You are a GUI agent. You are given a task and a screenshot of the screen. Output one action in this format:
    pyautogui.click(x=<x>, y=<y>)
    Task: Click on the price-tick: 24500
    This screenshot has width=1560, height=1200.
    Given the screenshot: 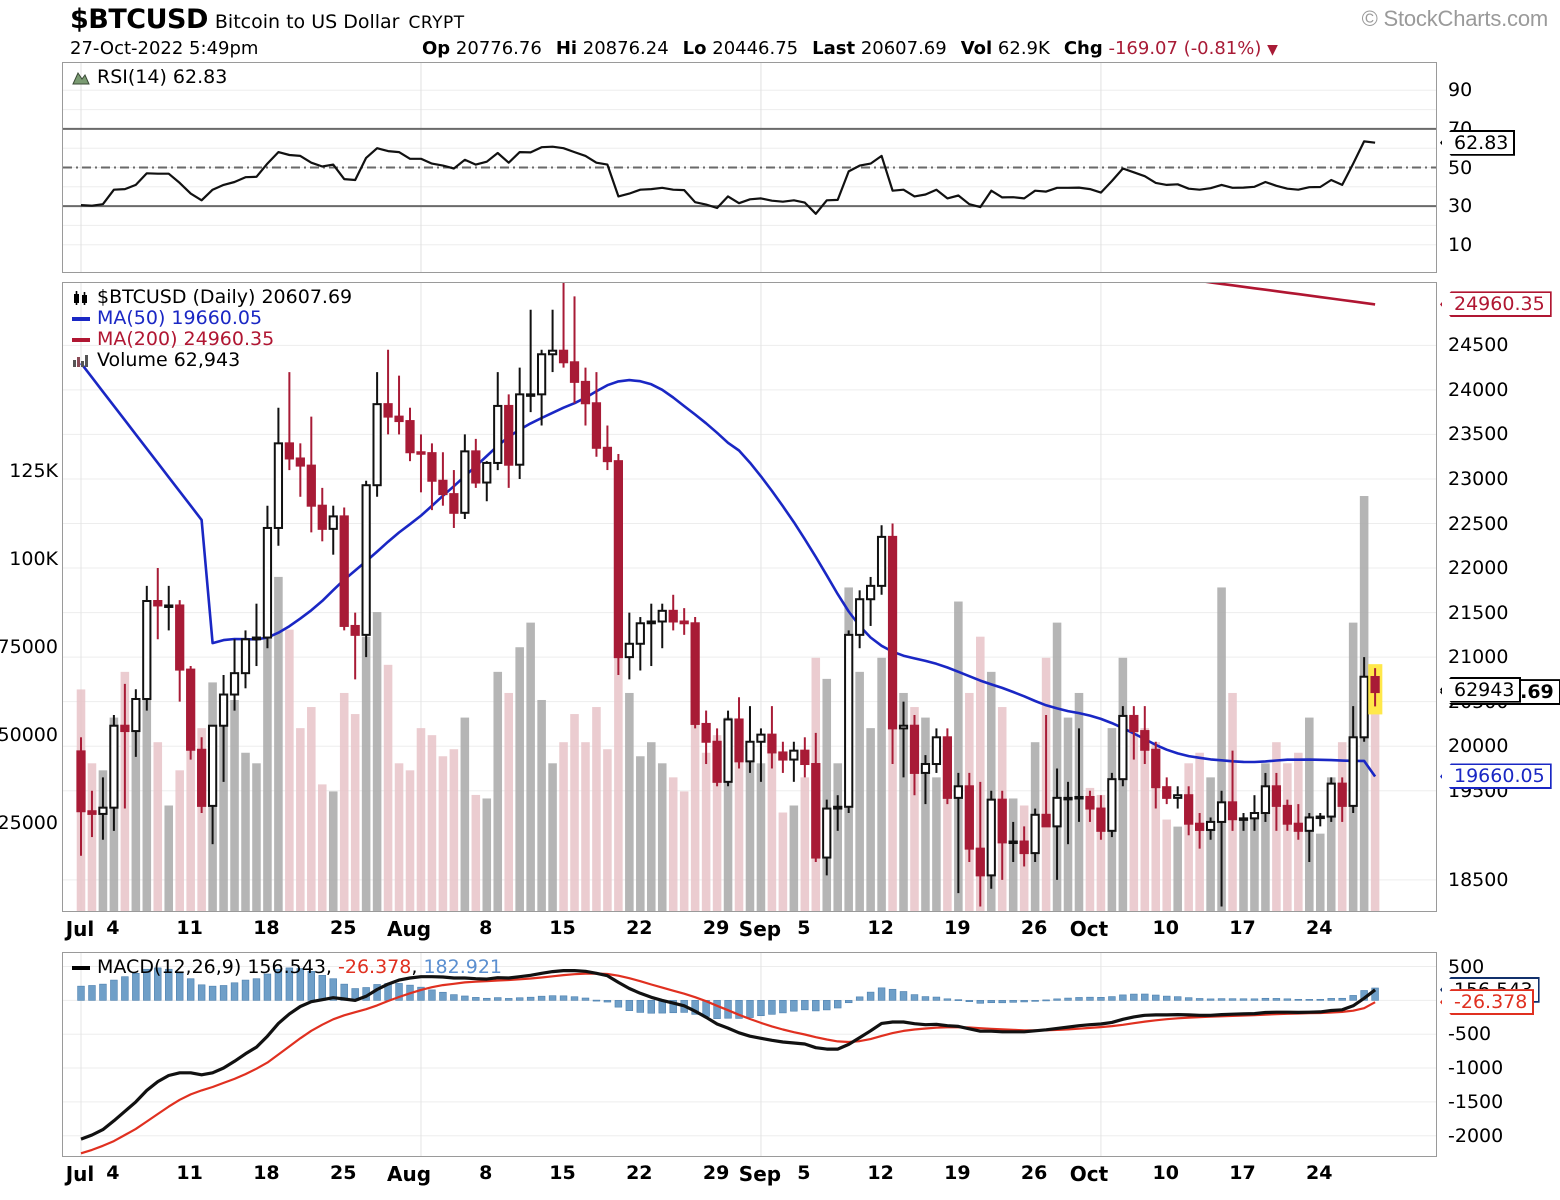 What is the action you would take?
    pyautogui.click(x=1478, y=345)
    